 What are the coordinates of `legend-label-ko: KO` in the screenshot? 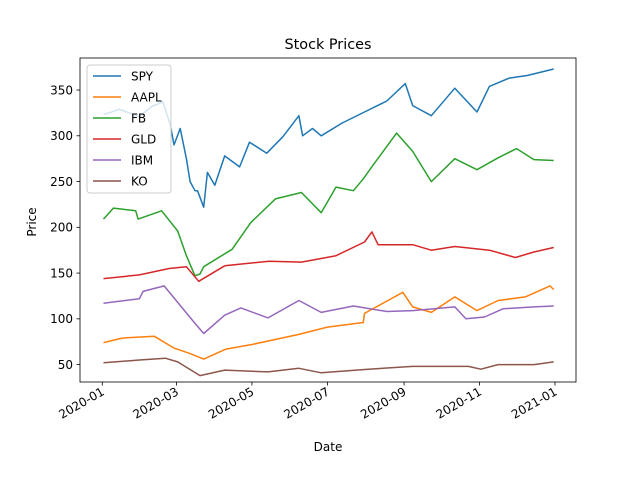 It's located at (139, 181).